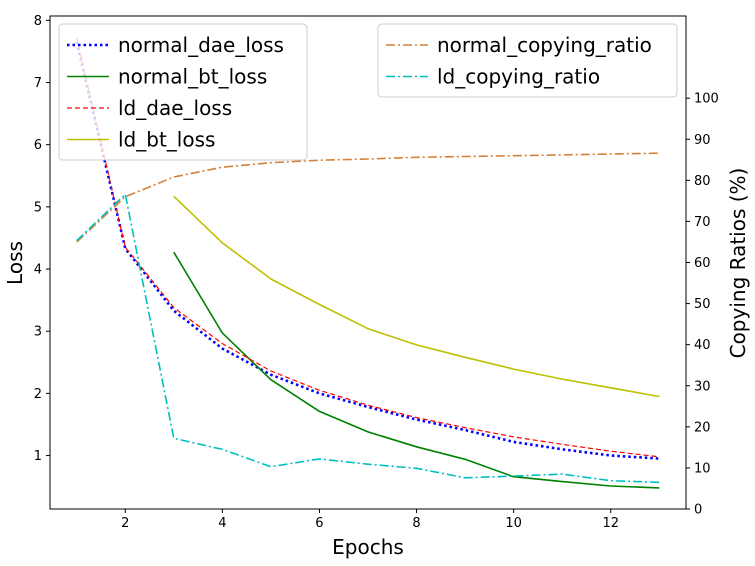 This screenshot has width=755, height=566. Describe the element at coordinates (702, 345) in the screenshot. I see `y-right-tick-label: 40` at that location.